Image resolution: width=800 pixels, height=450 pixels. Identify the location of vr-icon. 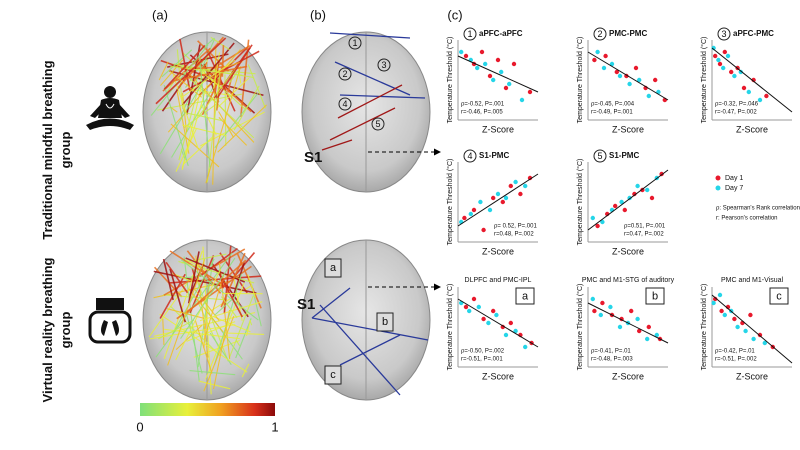
(110, 321).